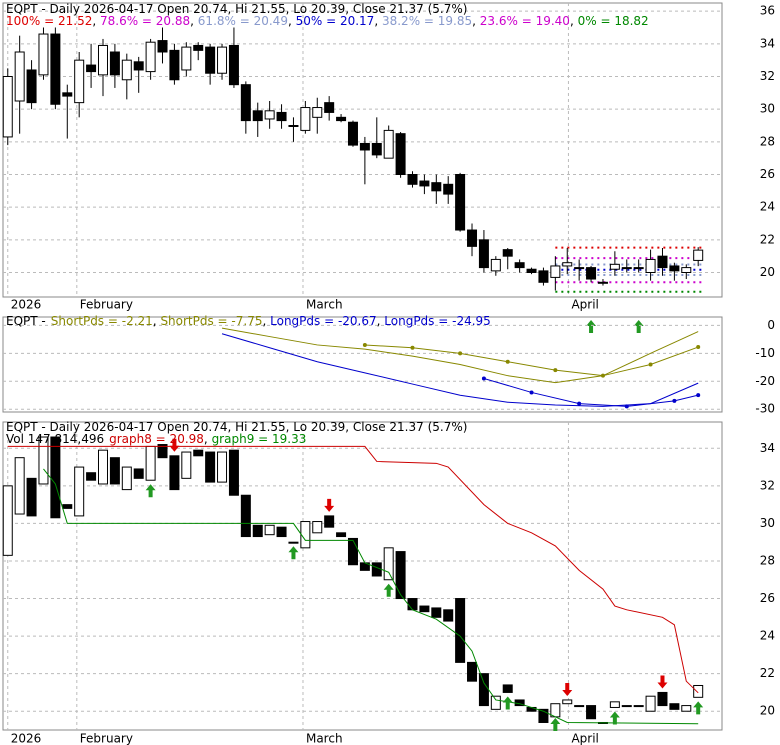 This screenshot has width=780, height=745. What do you see at coordinates (767, 174) in the screenshot?
I see `y-tick-label: 26` at bounding box center [767, 174].